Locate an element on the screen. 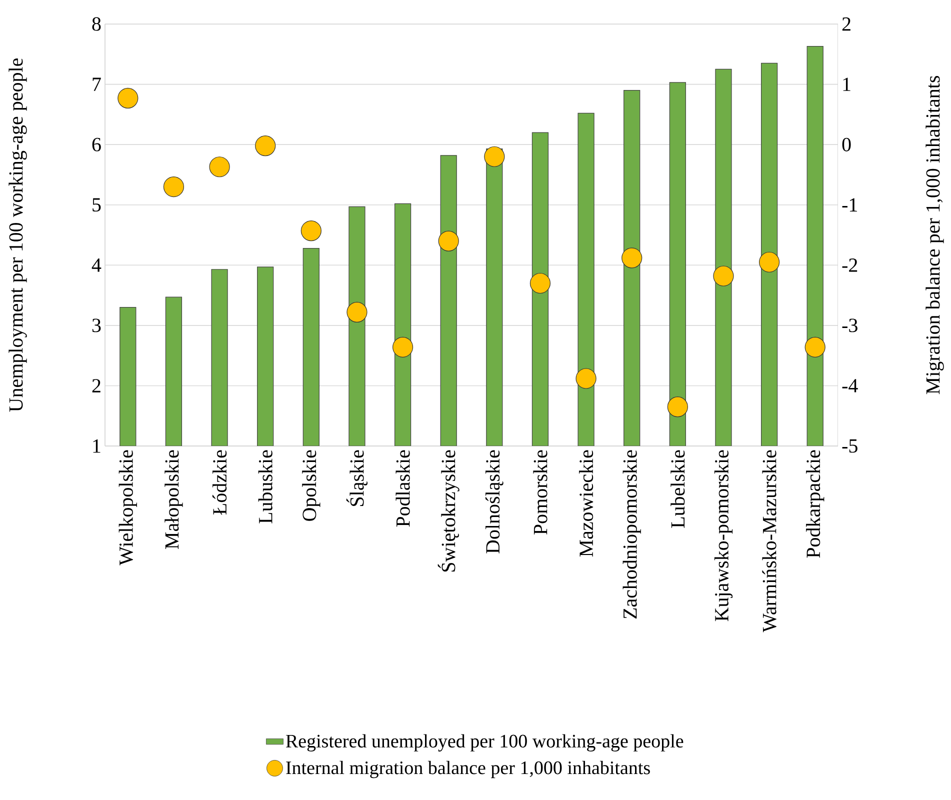  x-tick-label: Warmińsko-Mazurskie is located at coordinates (769, 541).